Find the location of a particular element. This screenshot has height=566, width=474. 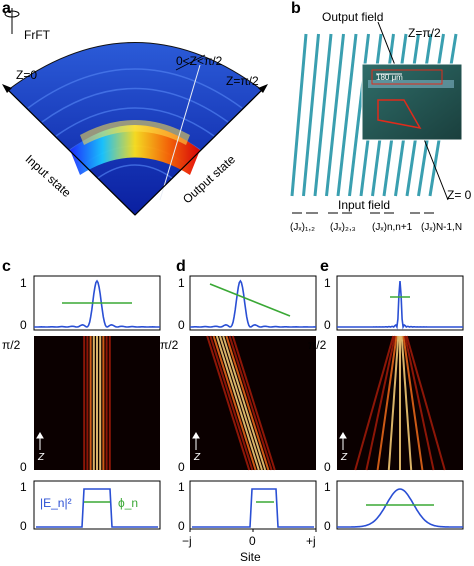

panel-d-phase-line is located at coordinates (250, 300).